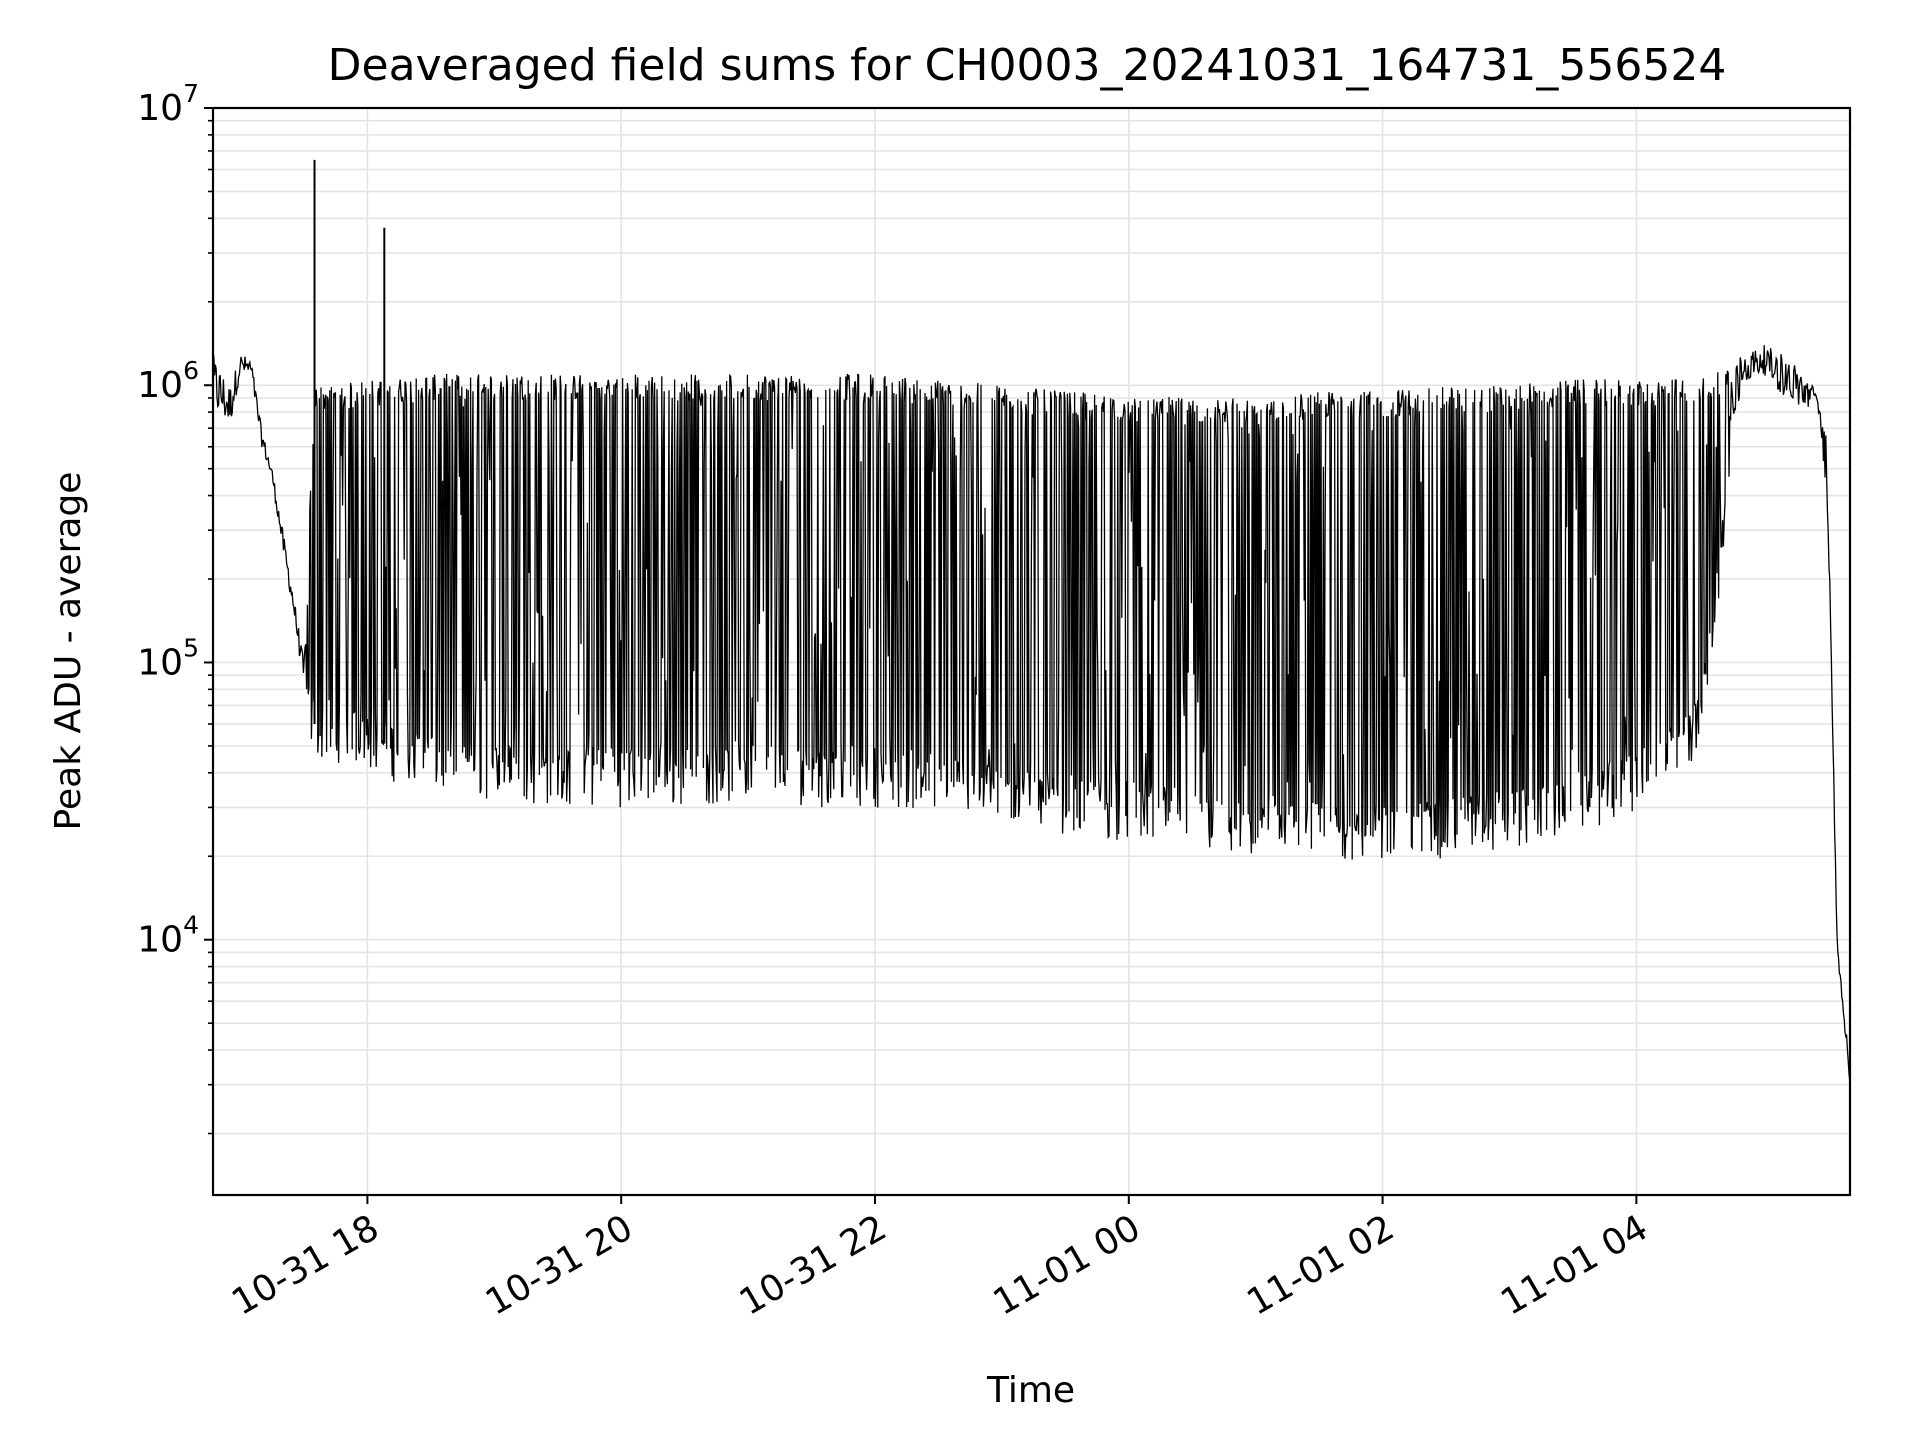  What do you see at coordinates (168, 381) in the screenshot?
I see `y-tick-label: 10⁶` at bounding box center [168, 381].